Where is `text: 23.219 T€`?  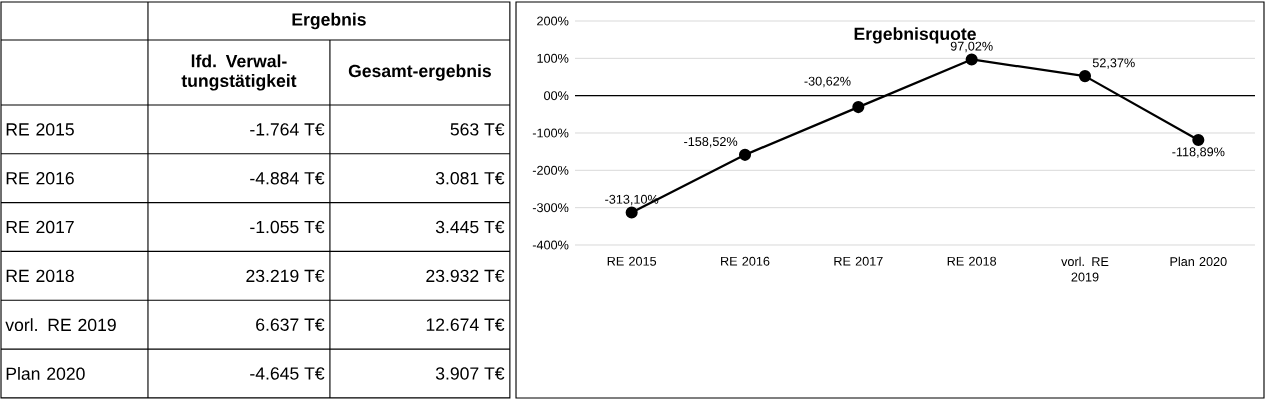 text: 23.219 T€ is located at coordinates (285, 276).